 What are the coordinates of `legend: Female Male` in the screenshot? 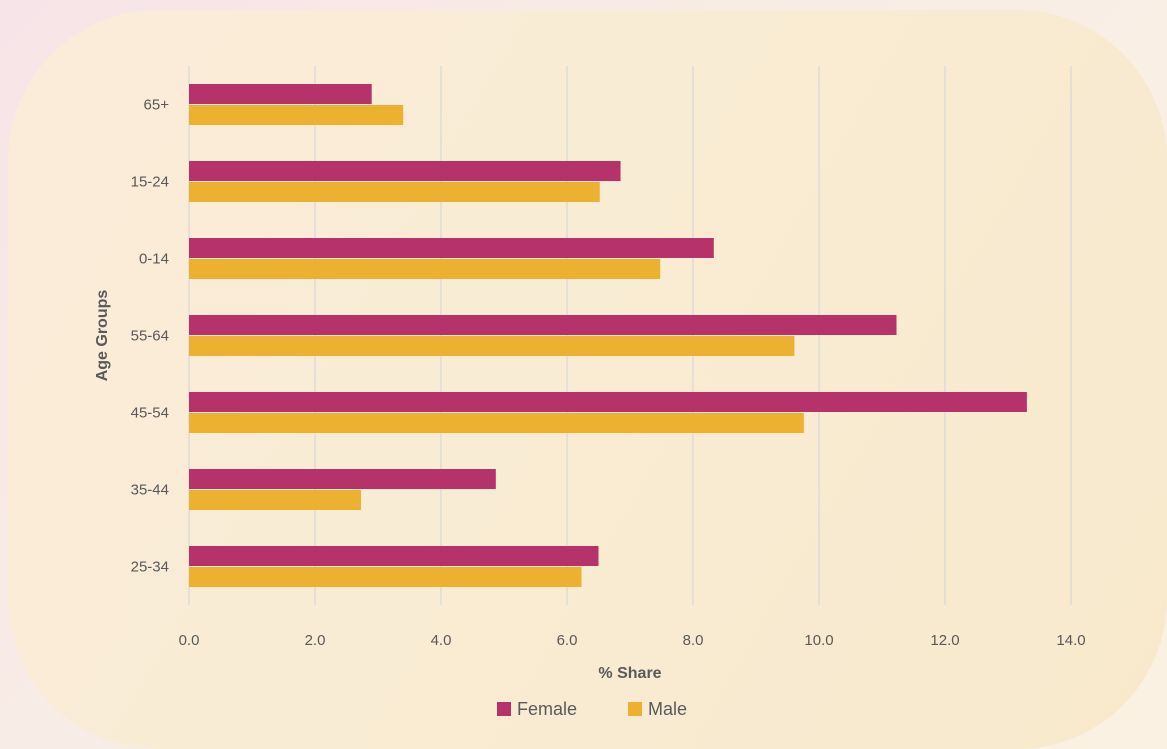 It's located at (592, 709).